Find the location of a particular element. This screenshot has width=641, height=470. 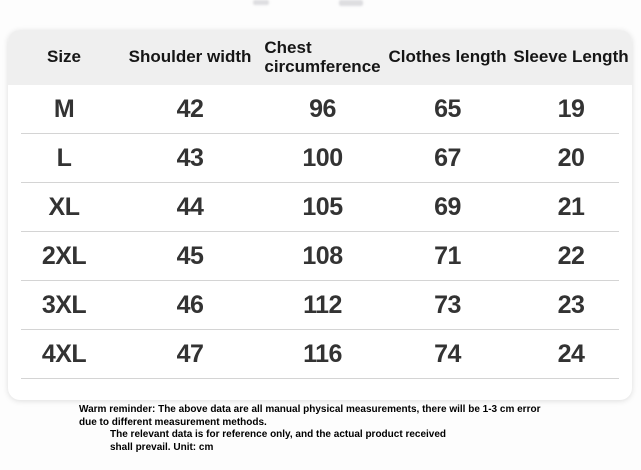

cell-chest: 112 is located at coordinates (322, 305).